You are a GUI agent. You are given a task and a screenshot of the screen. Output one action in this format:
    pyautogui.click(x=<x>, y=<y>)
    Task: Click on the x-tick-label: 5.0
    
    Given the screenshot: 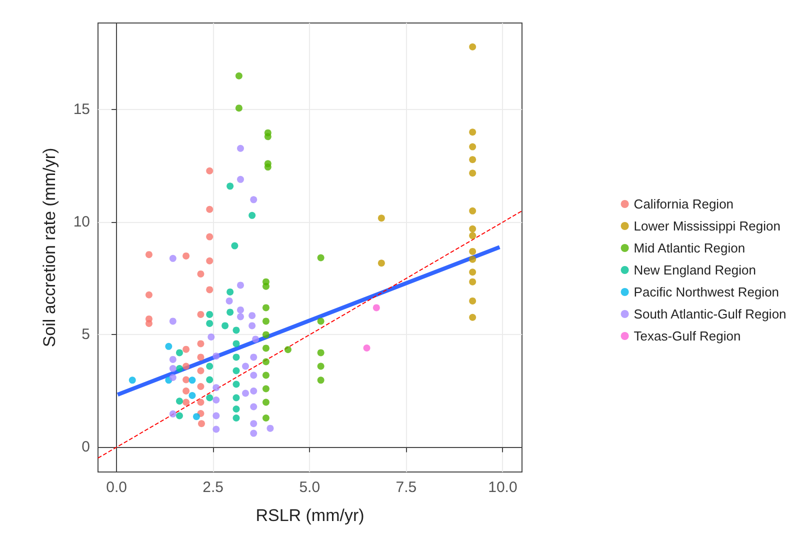 What is the action you would take?
    pyautogui.click(x=309, y=487)
    